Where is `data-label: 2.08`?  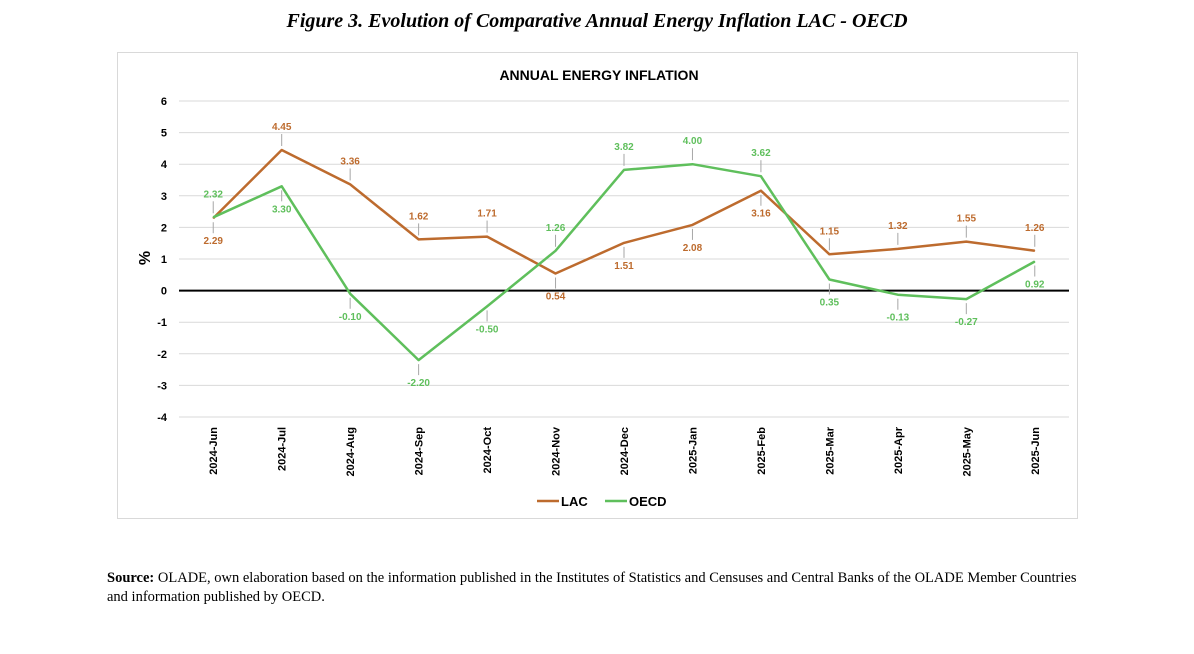 data-label: 2.08 is located at coordinates (693, 248).